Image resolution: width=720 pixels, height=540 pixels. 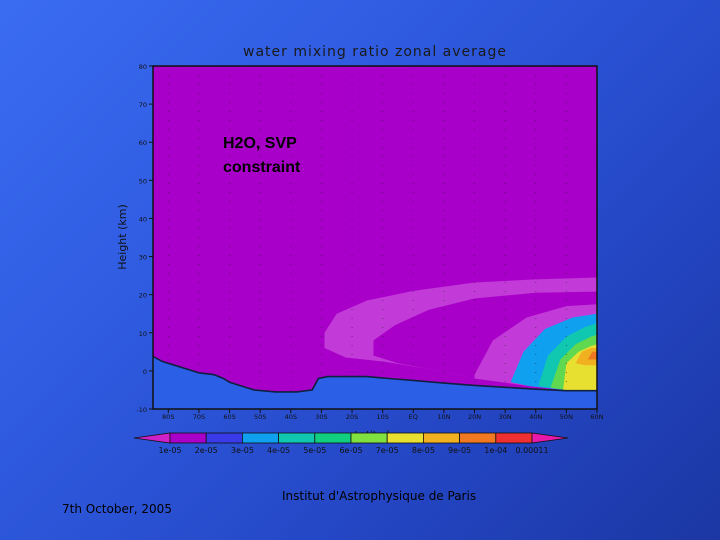 What do you see at coordinates (314, 450) in the screenshot?
I see `colorbar-label: 5e-05` at bounding box center [314, 450].